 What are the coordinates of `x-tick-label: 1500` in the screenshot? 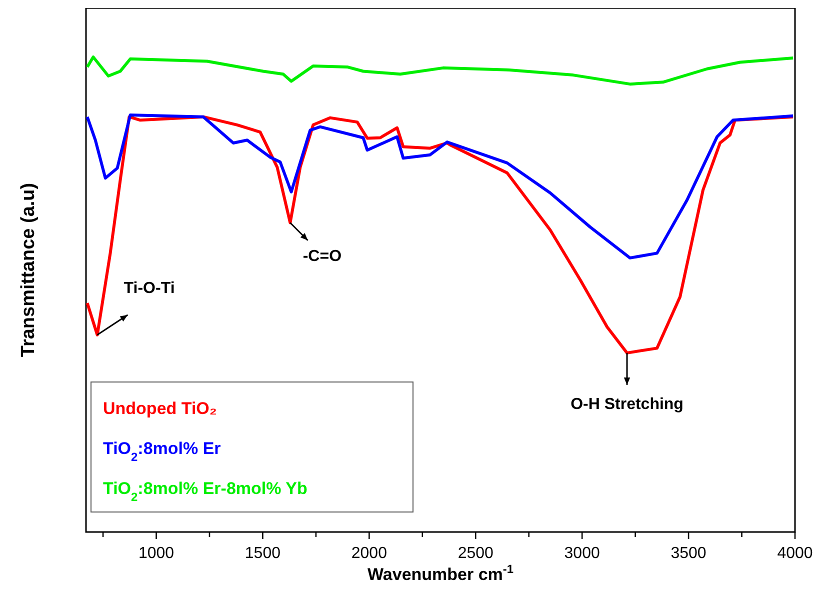 It's located at (262, 553).